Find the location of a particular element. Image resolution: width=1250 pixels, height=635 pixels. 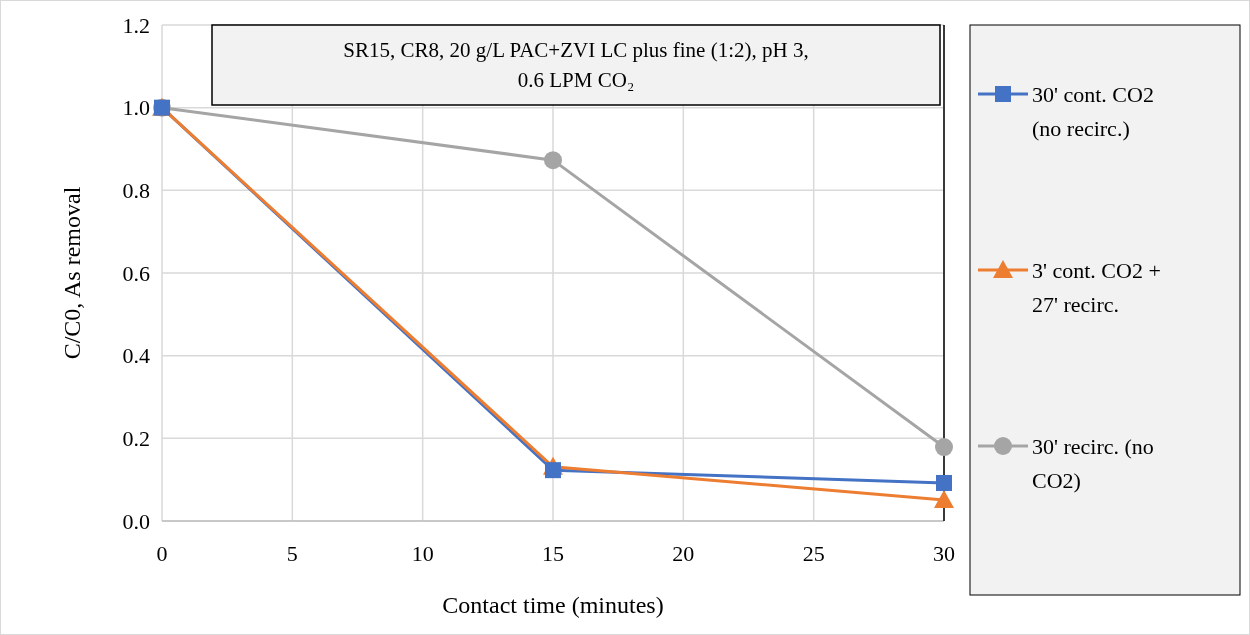

legend-label: 3' cont. CO2 + 27' recirc. is located at coordinates (1096, 287).